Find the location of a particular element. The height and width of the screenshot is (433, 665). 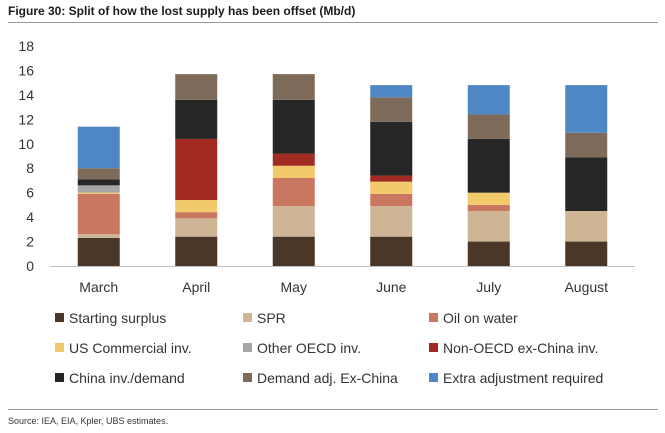

y-tick-label: 2 is located at coordinates (30, 242).